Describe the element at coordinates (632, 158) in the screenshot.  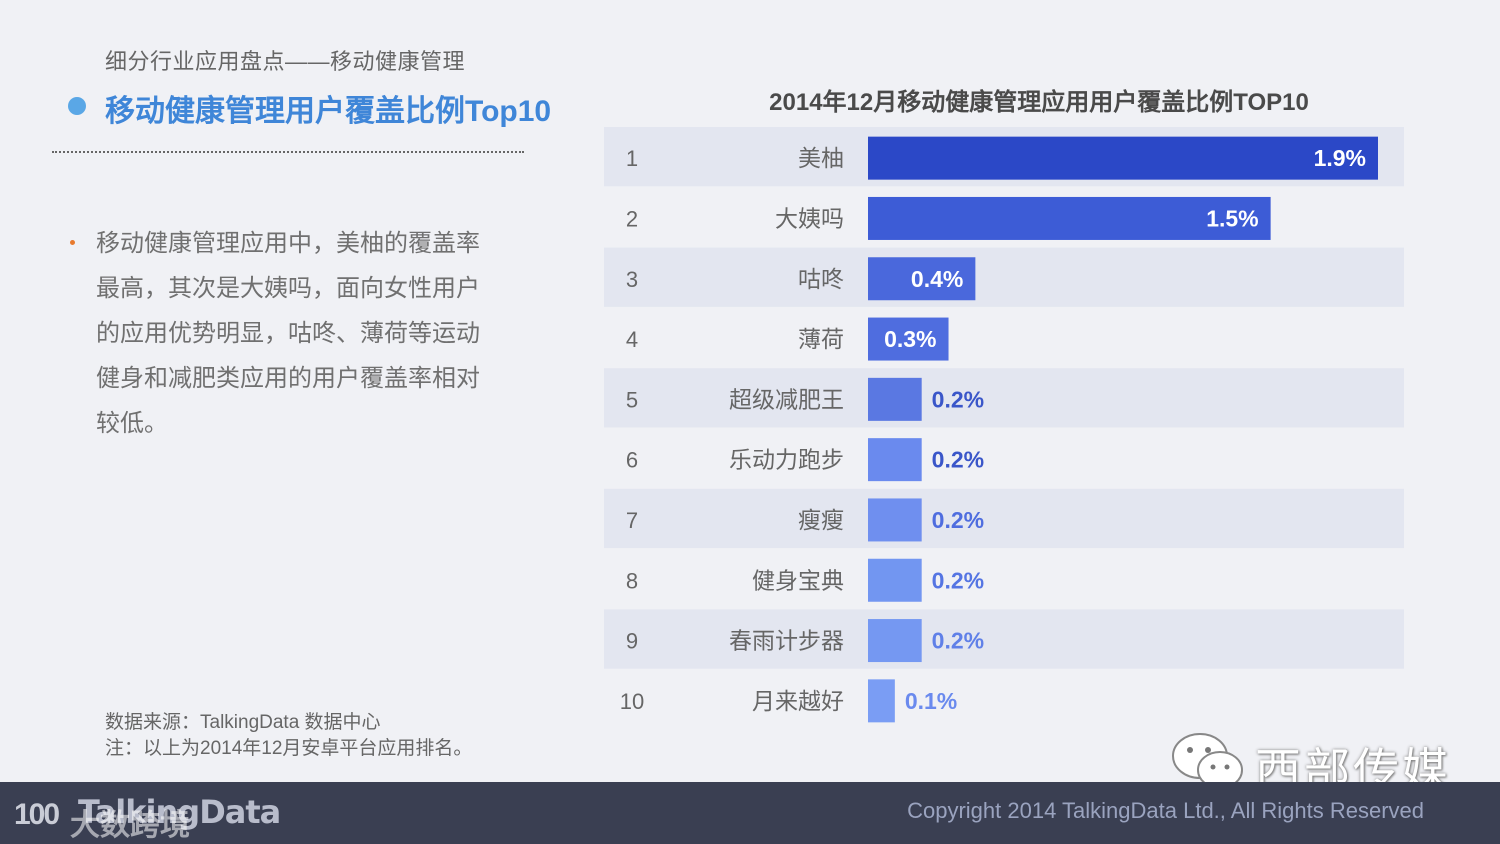
I see `rank-label: 1` at that location.